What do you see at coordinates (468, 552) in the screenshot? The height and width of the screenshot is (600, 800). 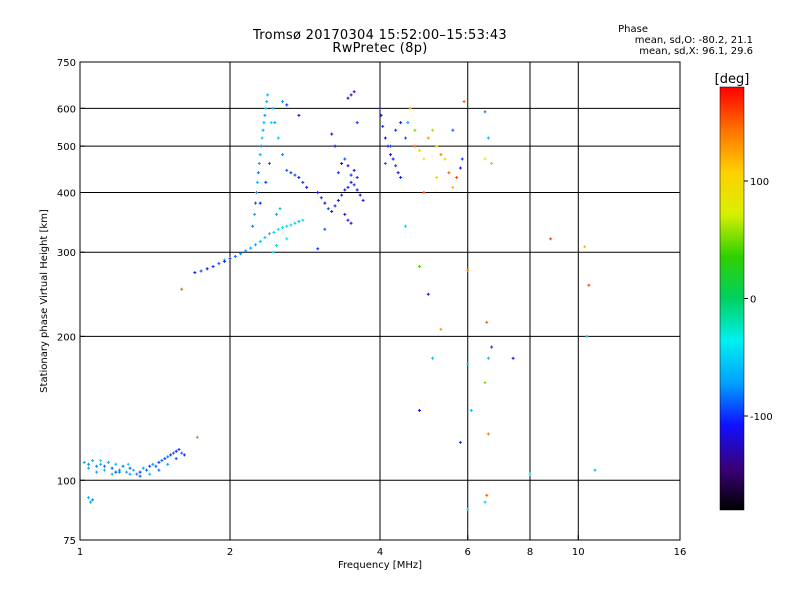 I see `x-tick-label: 6` at bounding box center [468, 552].